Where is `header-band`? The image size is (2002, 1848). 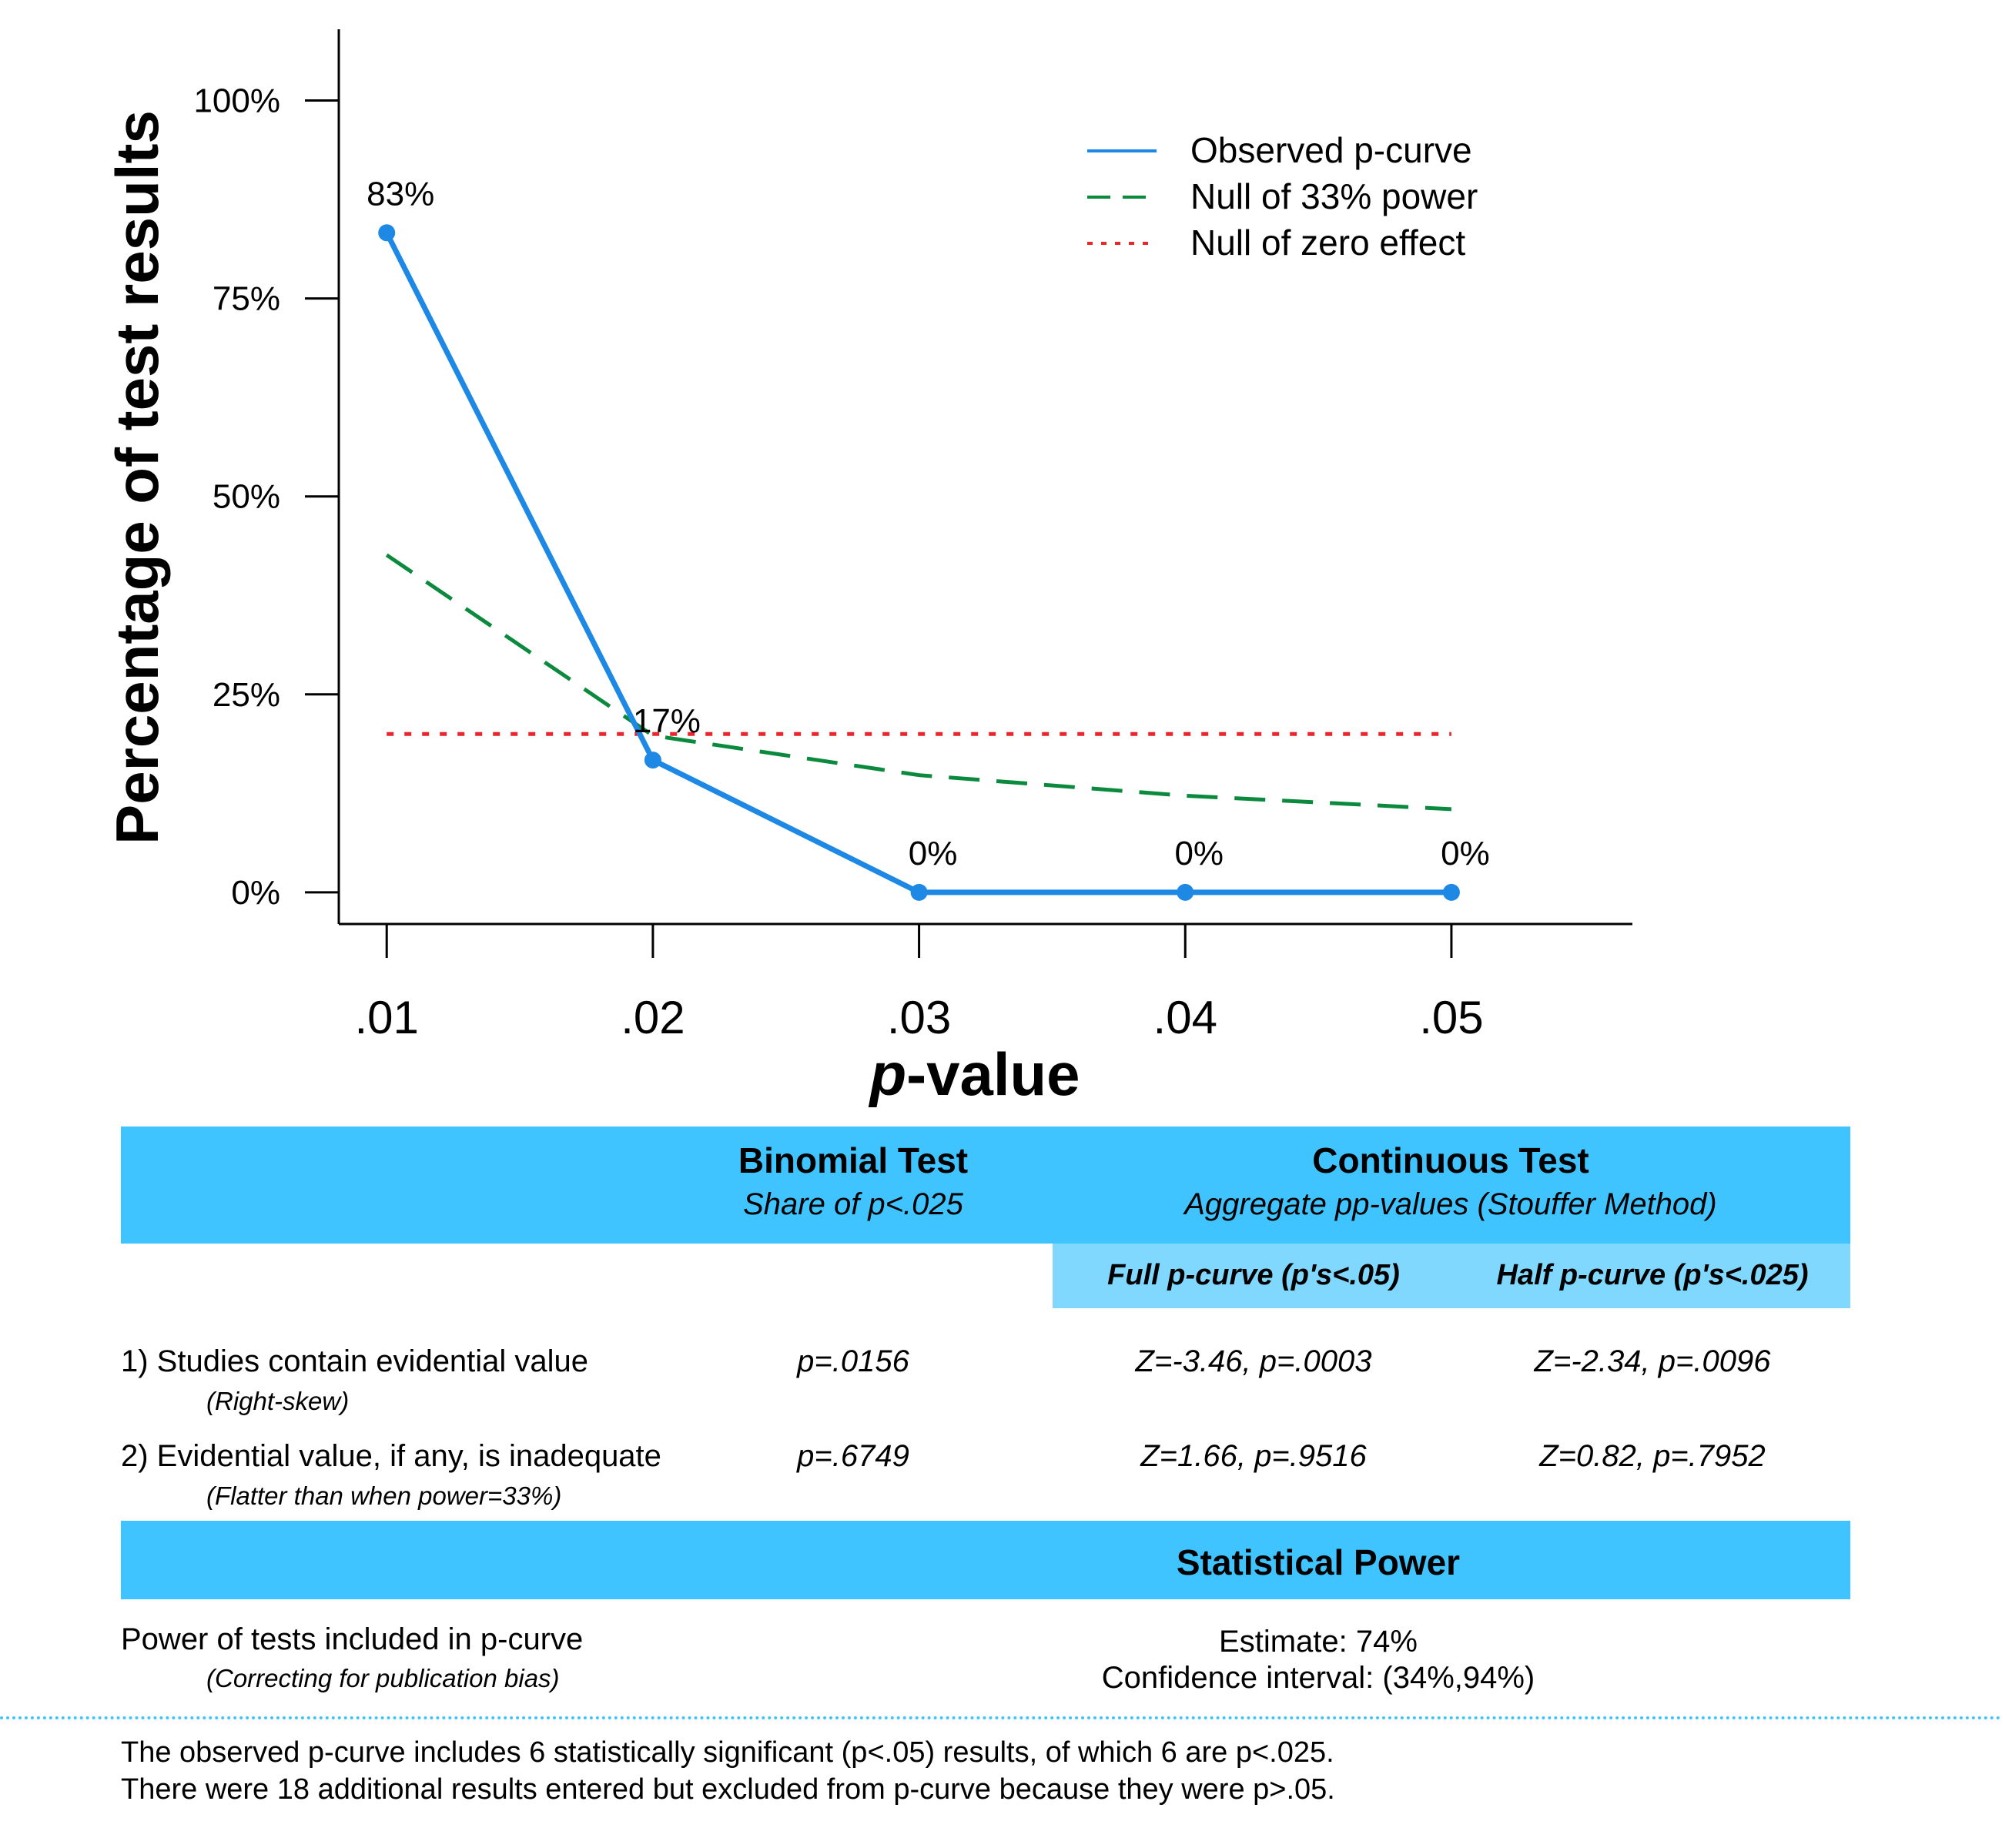
header-band is located at coordinates (985, 1185).